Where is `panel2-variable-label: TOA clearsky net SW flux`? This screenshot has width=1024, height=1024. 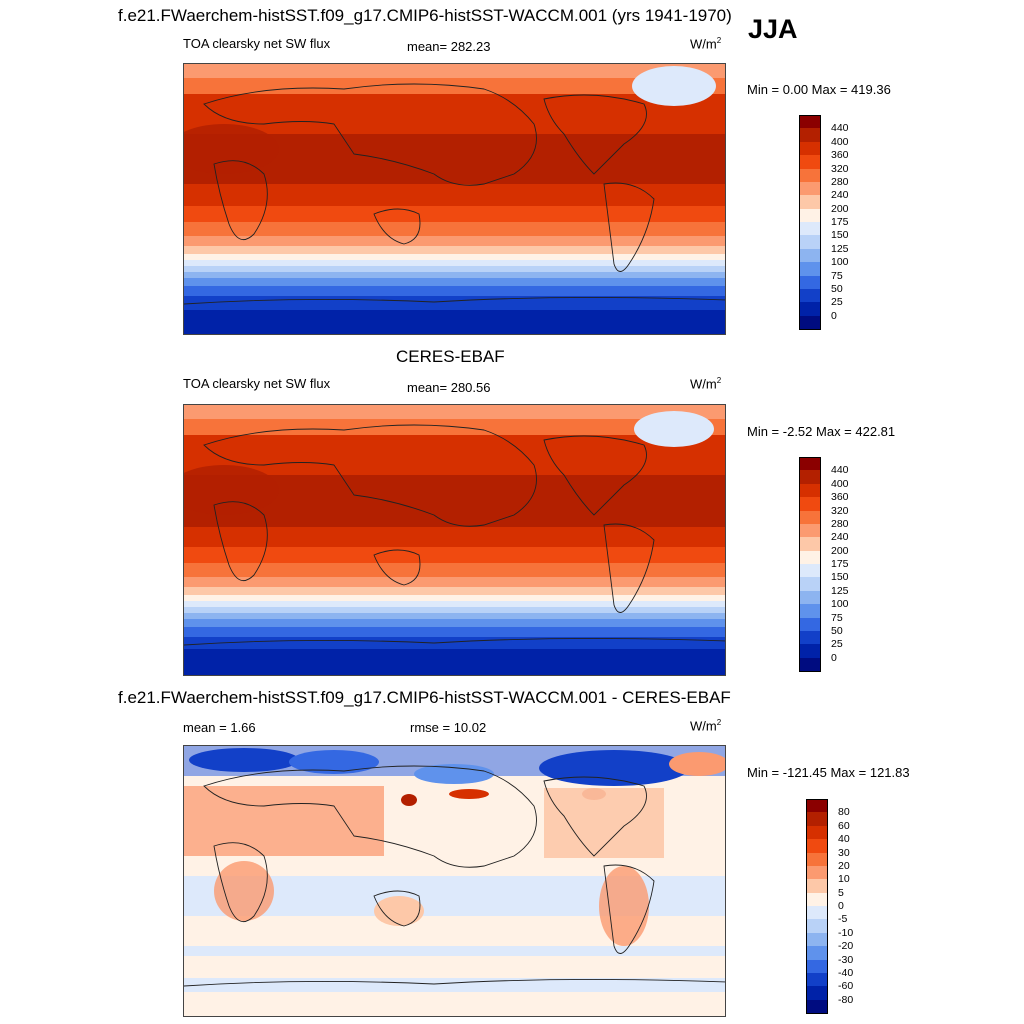
panel2-variable-label: TOA clearsky net SW flux is located at coordinates (257, 383).